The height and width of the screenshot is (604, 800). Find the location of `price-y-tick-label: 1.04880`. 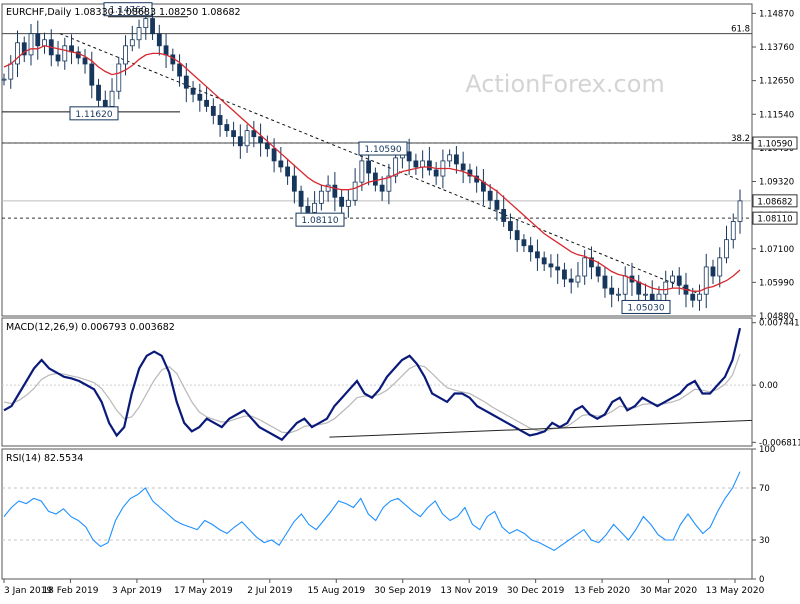

price-y-tick-label: 1.04880 is located at coordinates (776, 317).